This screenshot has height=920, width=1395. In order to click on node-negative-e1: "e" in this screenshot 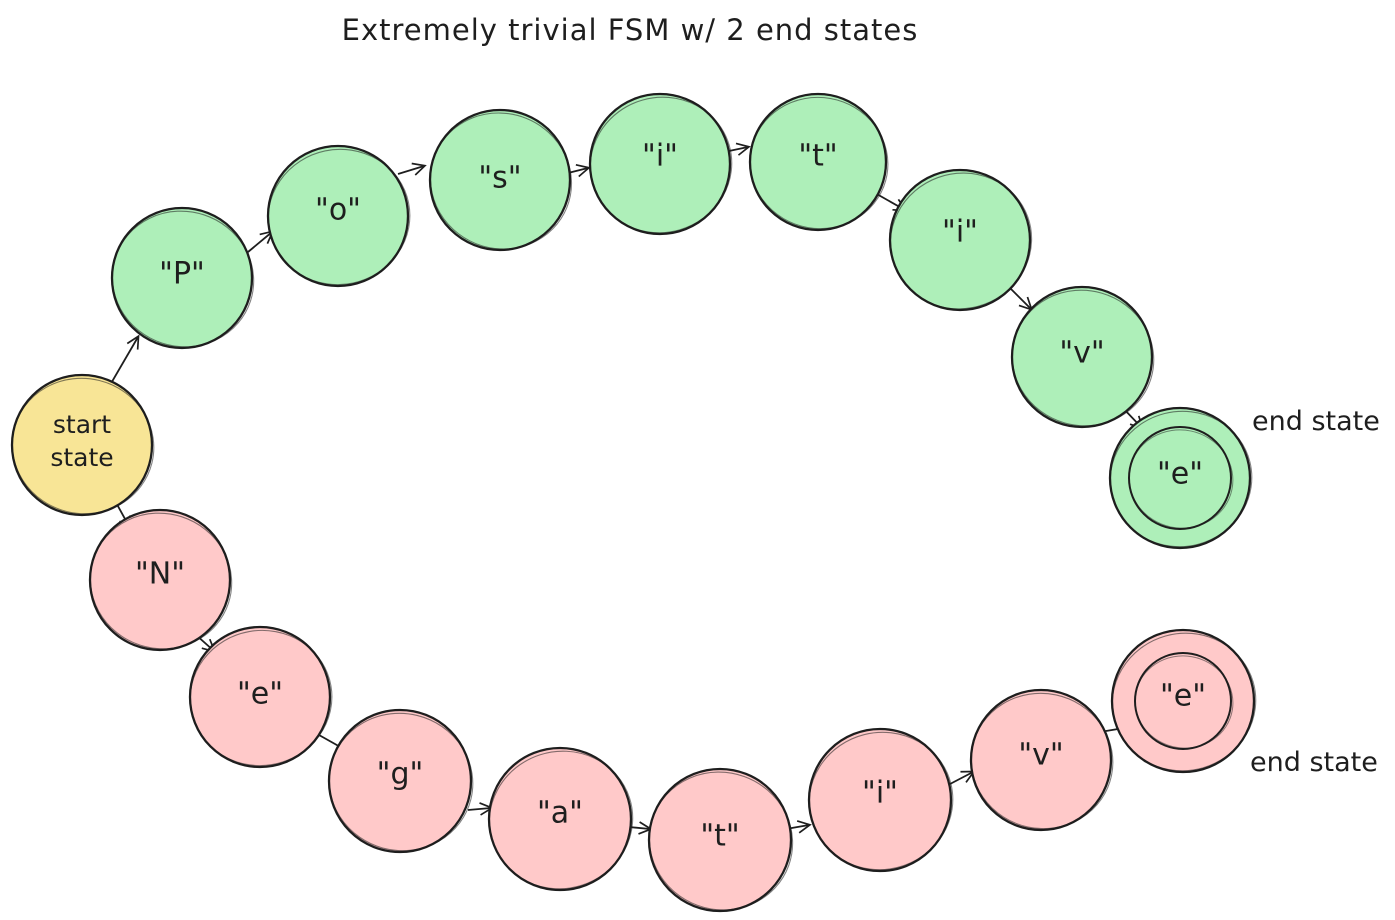, I will do `click(260, 697)`.